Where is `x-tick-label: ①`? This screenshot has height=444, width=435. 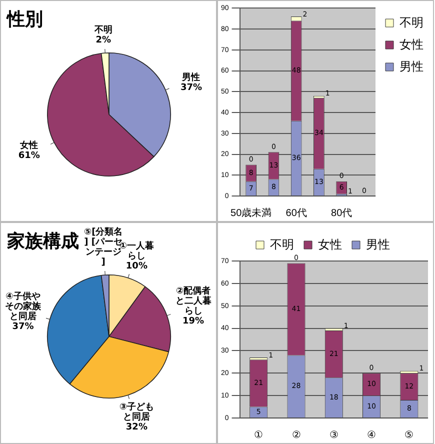 x-tick-label: ① is located at coordinates (259, 435).